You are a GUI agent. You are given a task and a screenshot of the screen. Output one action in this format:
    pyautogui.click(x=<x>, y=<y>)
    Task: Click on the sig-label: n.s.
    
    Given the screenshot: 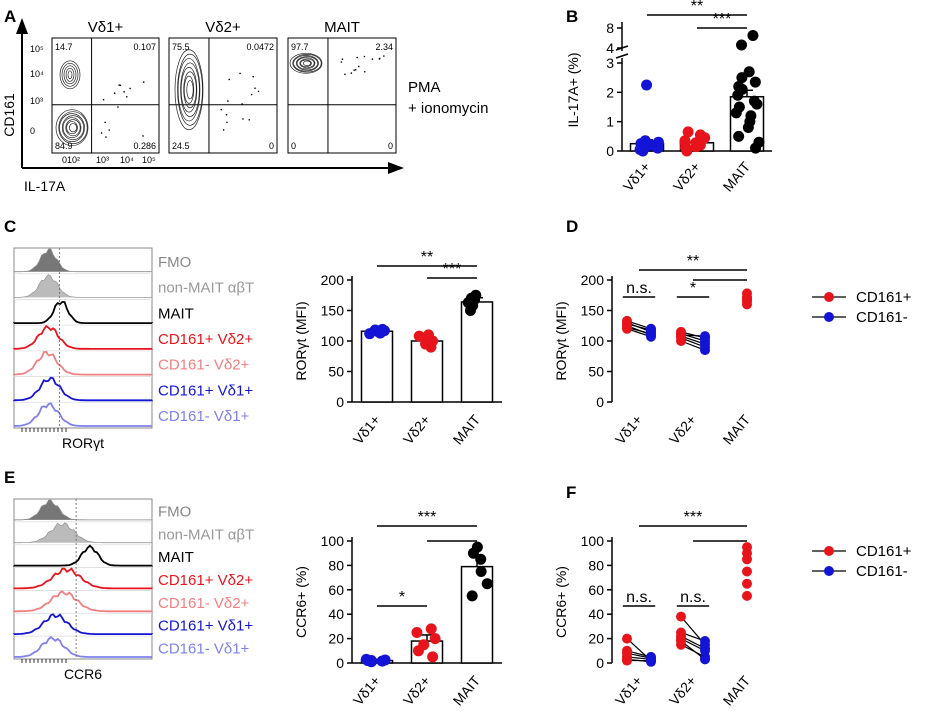 What is the action you would take?
    pyautogui.click(x=639, y=288)
    